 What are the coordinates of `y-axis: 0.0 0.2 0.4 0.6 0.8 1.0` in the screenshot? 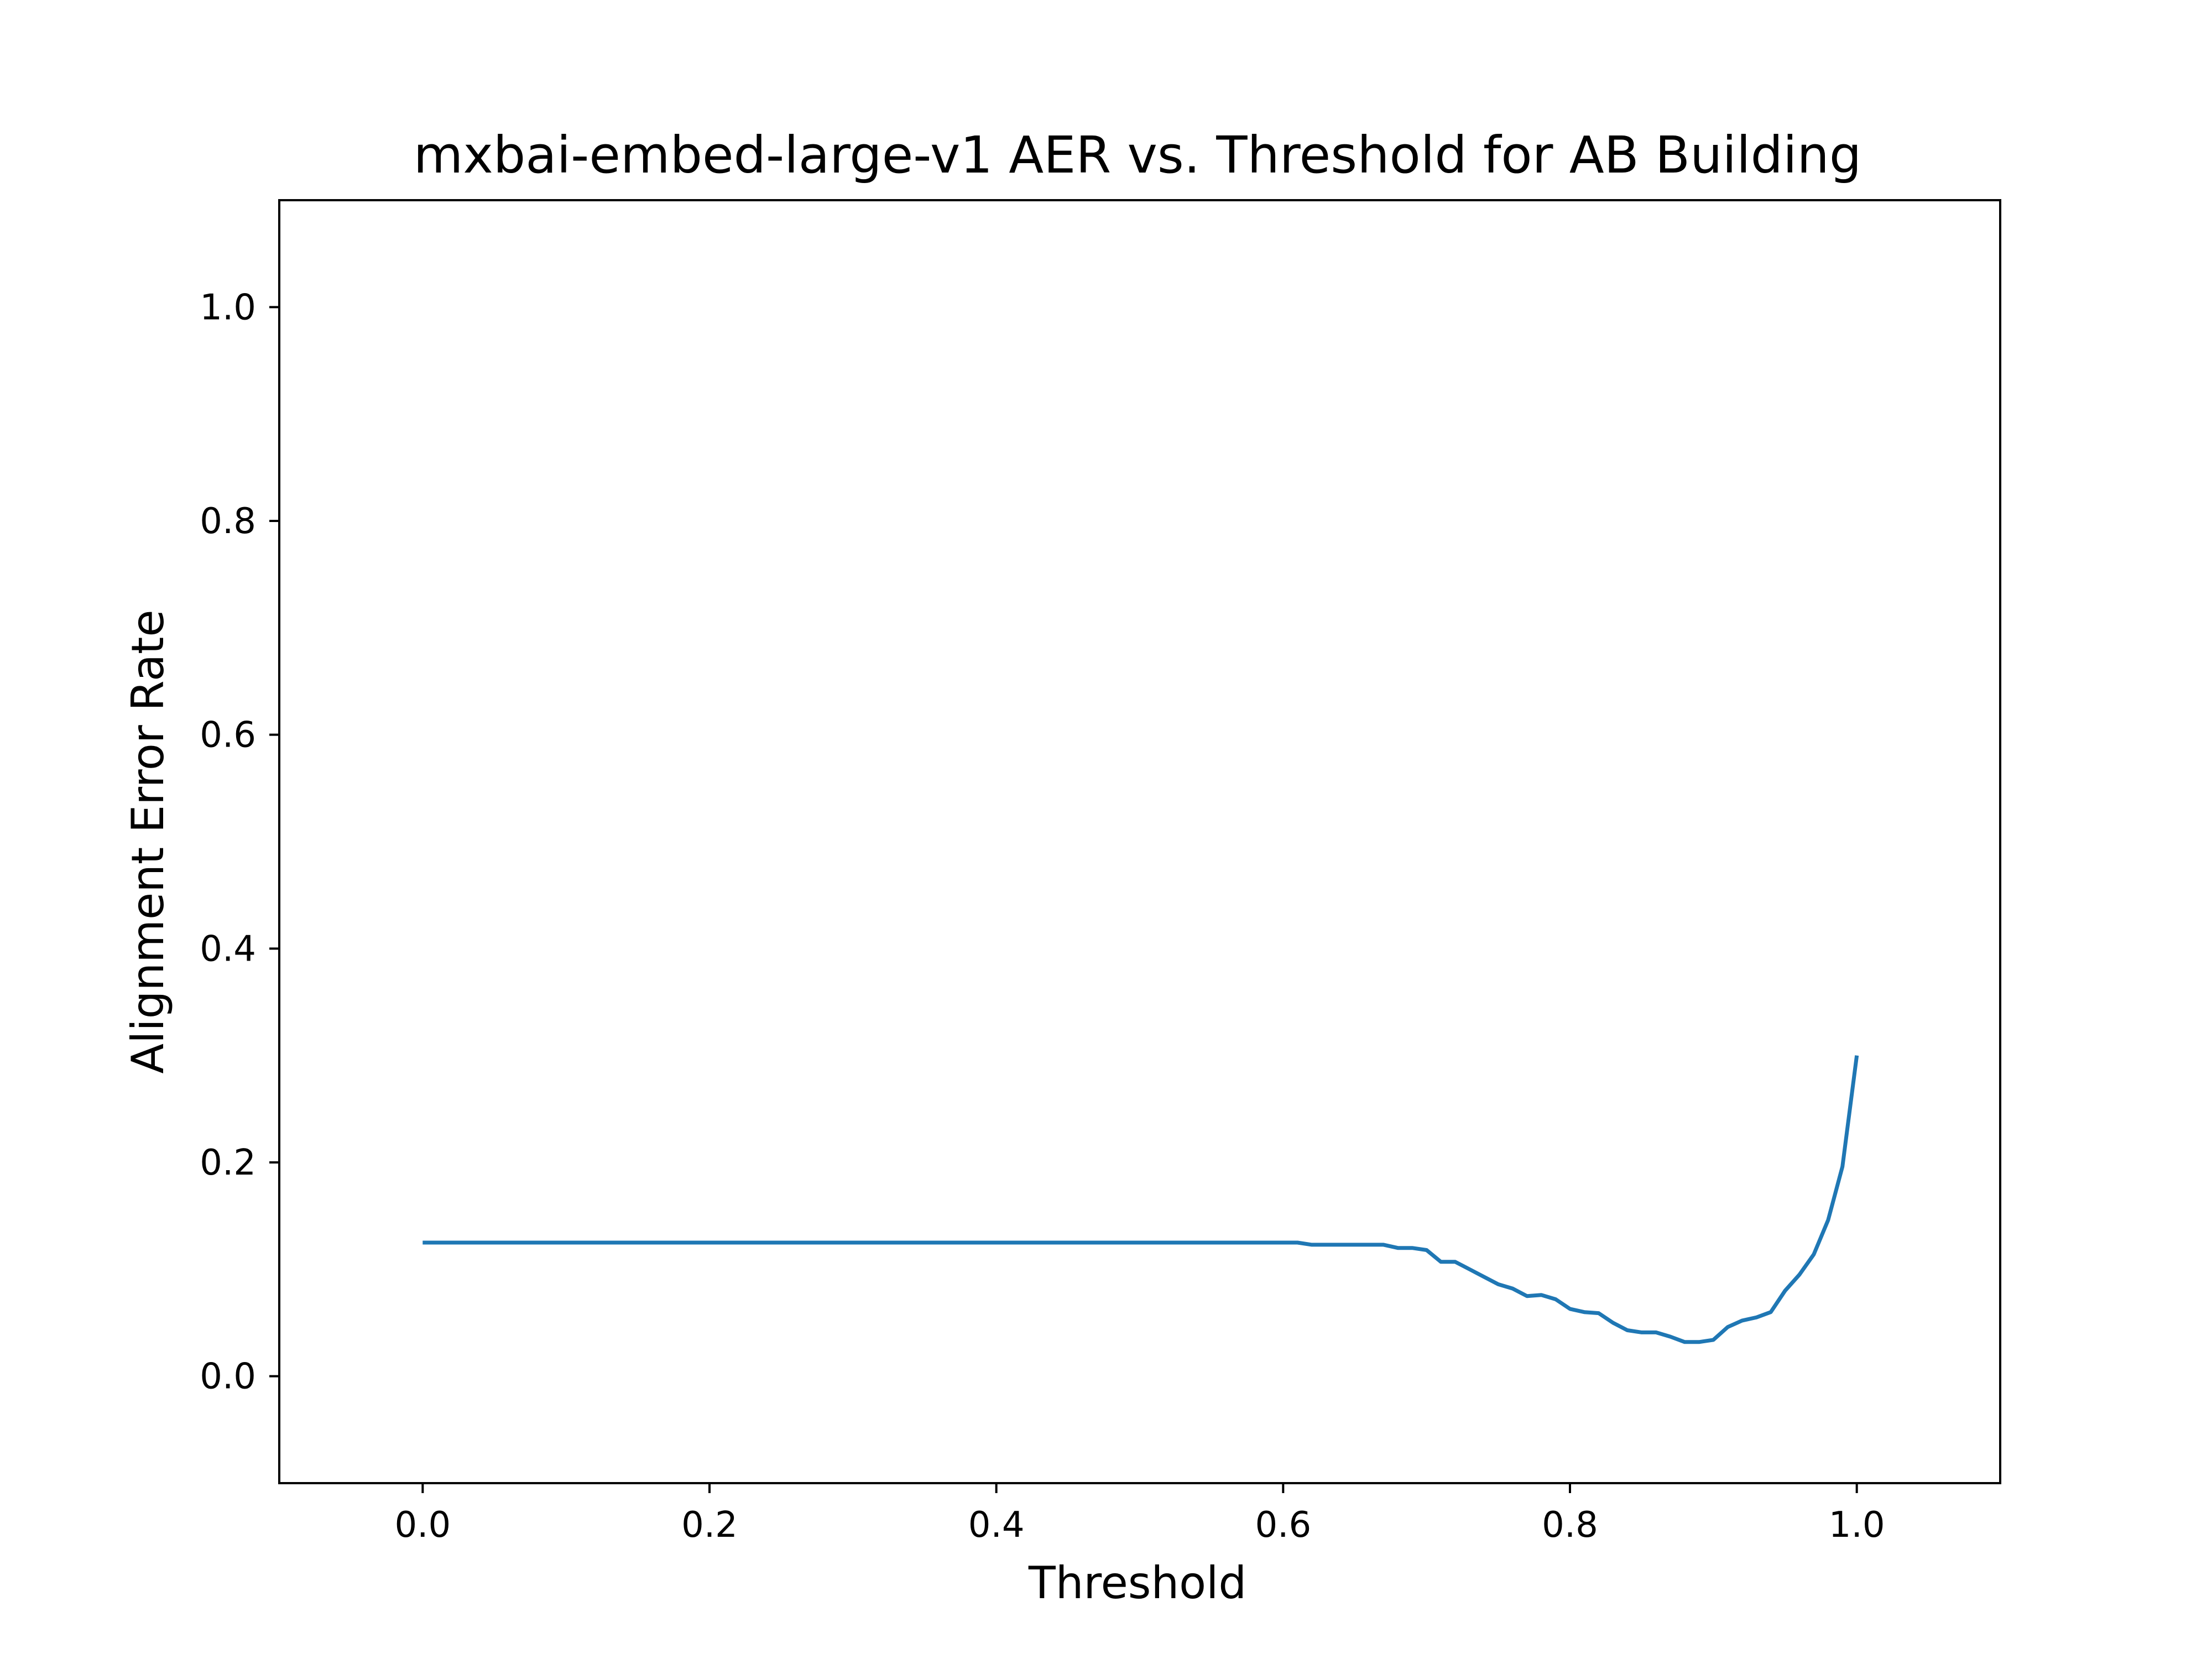 It's located at (240, 842).